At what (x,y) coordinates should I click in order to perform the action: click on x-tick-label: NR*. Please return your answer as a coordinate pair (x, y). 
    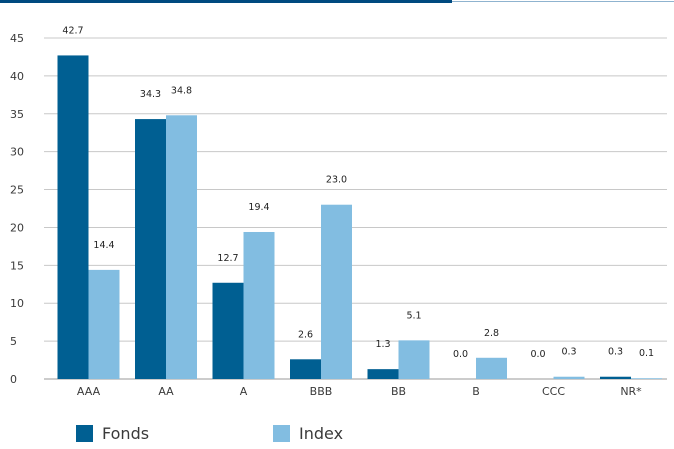
    Looking at the image, I should click on (631, 391).